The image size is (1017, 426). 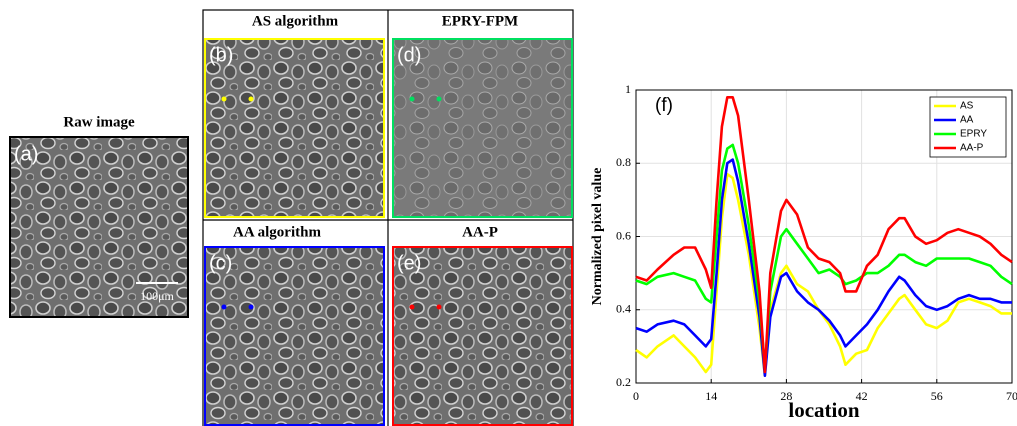 What do you see at coordinates (636, 396) in the screenshot?
I see `x-tick-label: 0` at bounding box center [636, 396].